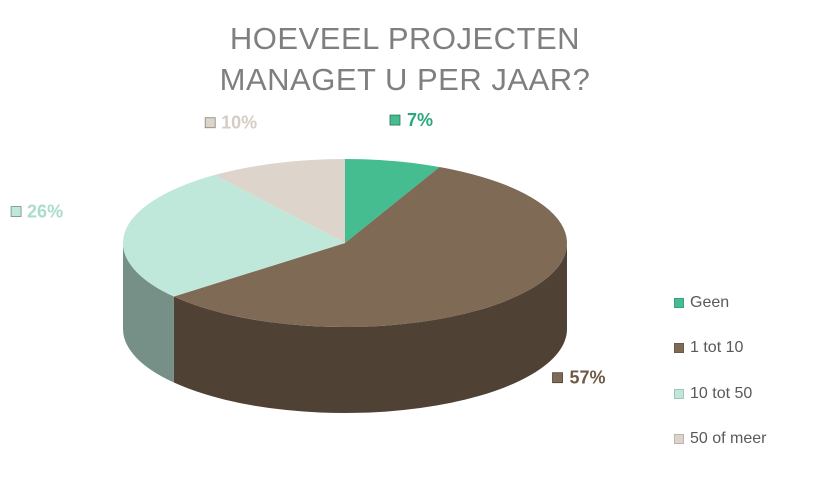  What do you see at coordinates (588, 378) in the screenshot?
I see `data-label-text-1-tot-10: 57%` at bounding box center [588, 378].